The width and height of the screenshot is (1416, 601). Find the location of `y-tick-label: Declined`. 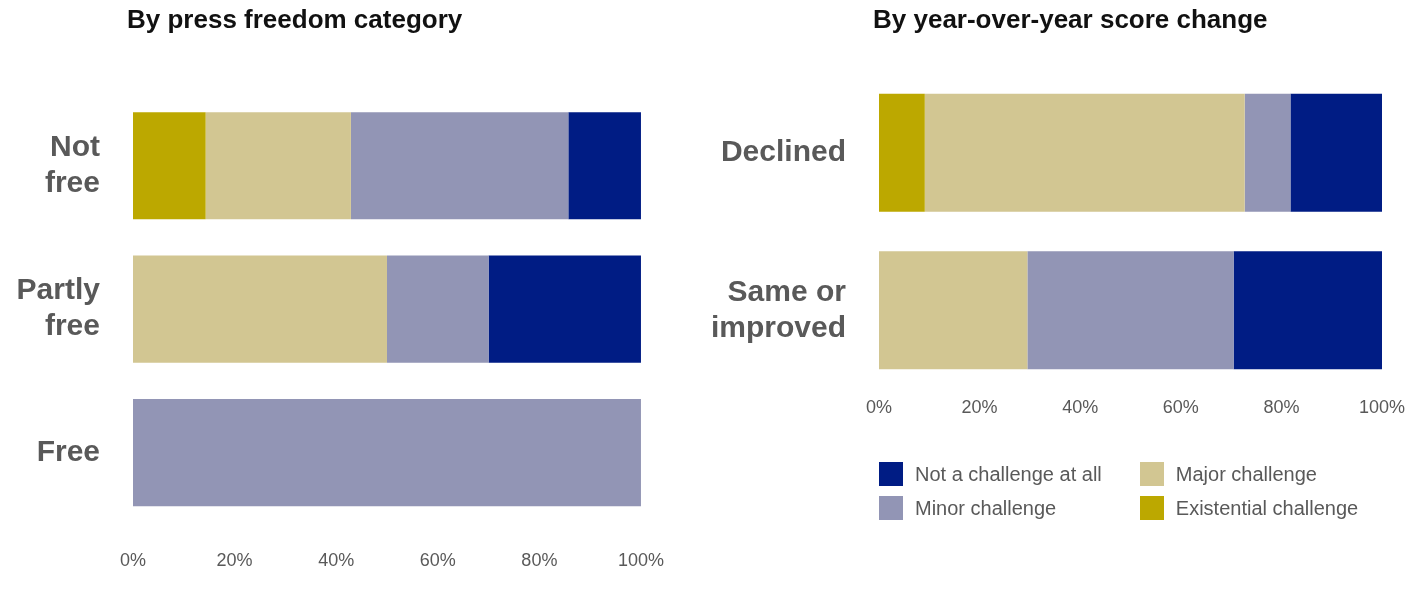

y-tick-label: Declined is located at coordinates (783, 151).